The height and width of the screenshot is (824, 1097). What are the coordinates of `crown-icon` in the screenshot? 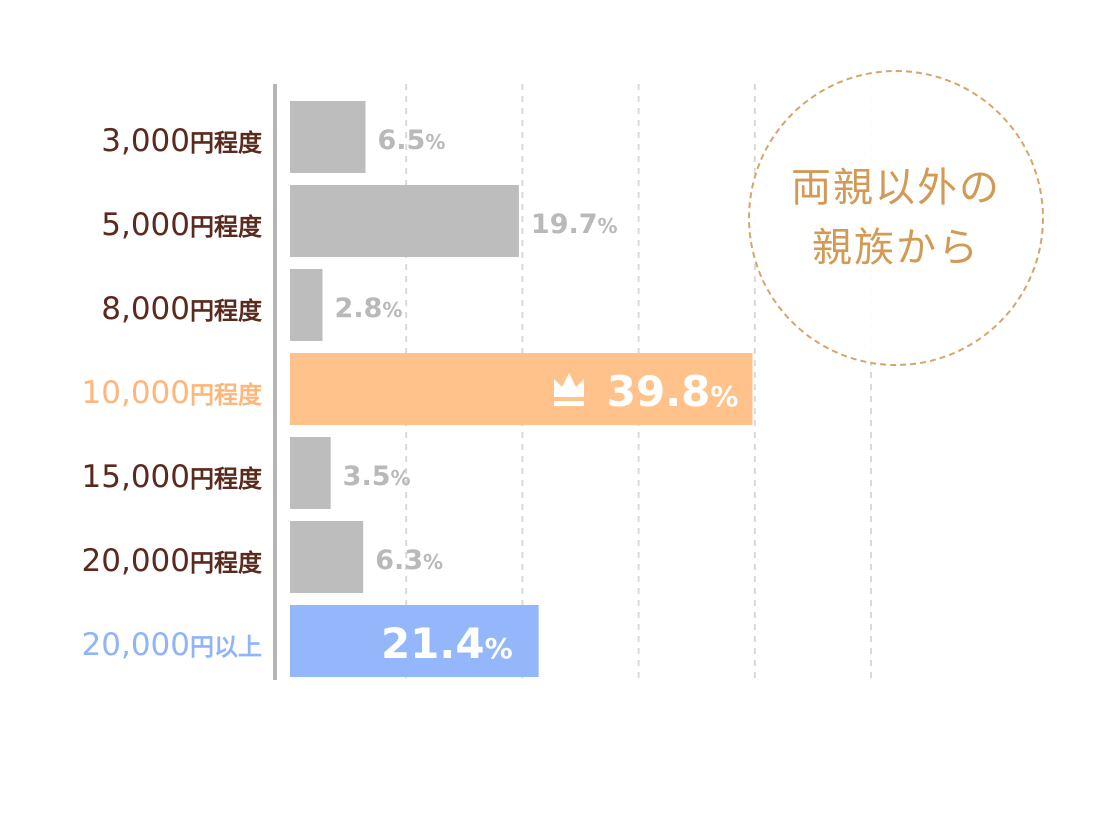 It's located at (569, 385).